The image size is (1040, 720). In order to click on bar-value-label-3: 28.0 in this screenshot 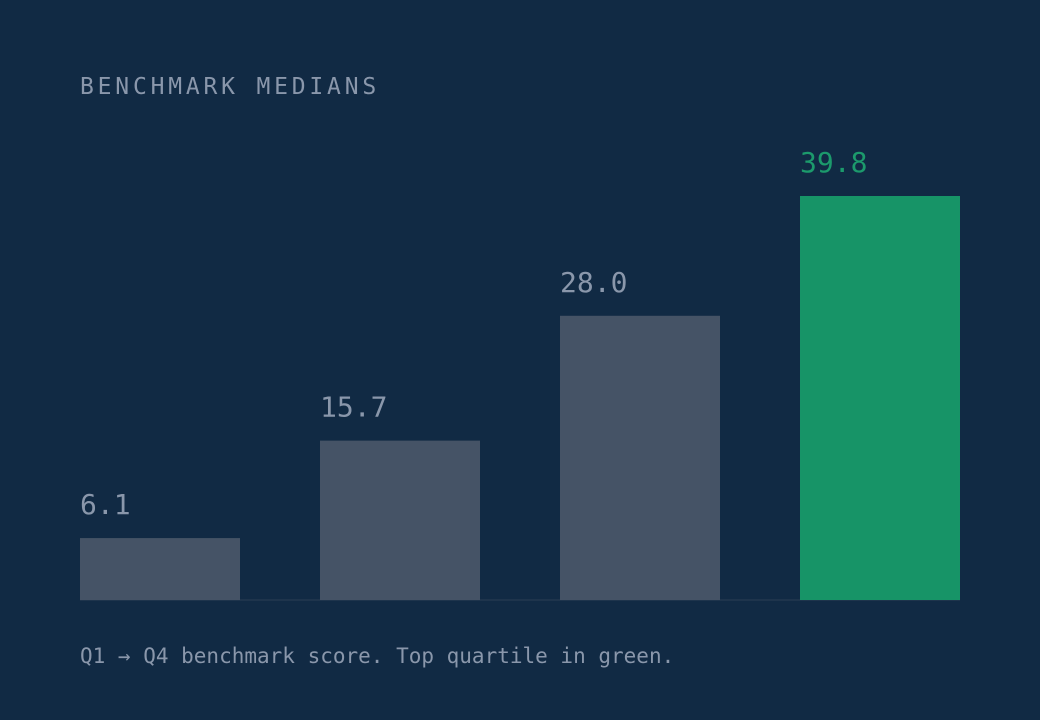, I will do `click(593, 282)`.